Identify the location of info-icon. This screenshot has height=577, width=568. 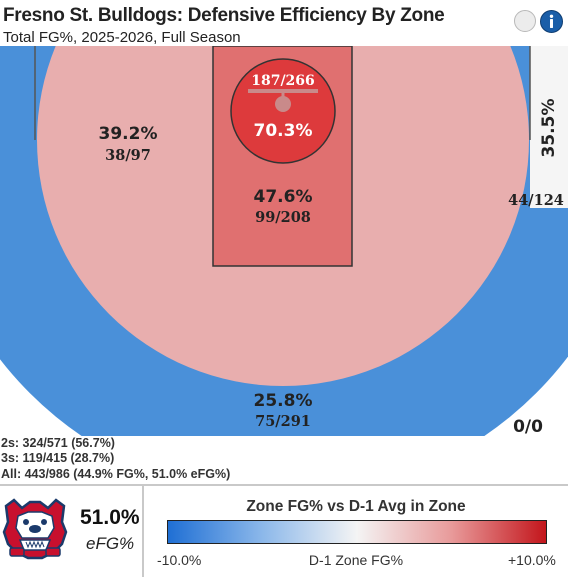
(551, 21).